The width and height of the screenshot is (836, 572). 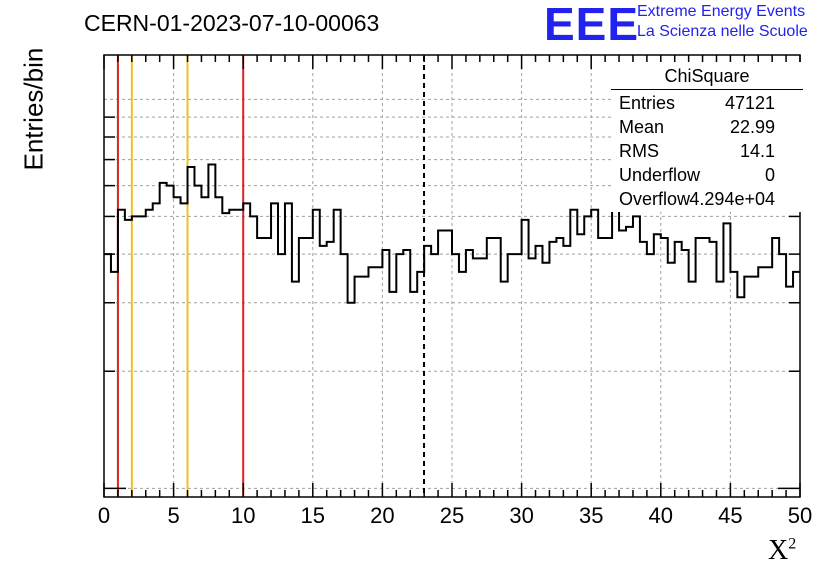 I want to click on eee-logo: EEE, so click(x=592, y=25).